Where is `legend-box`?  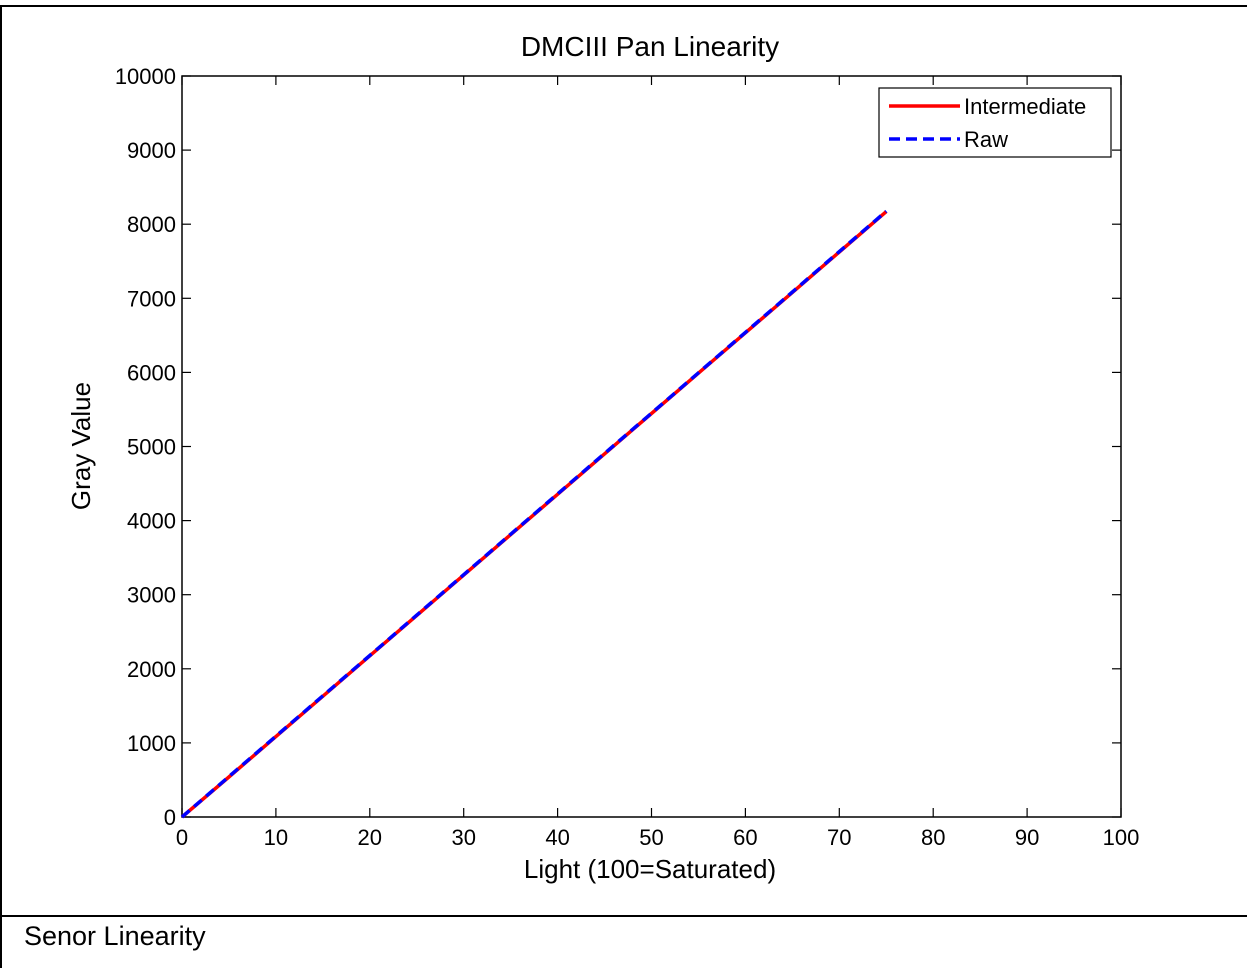
legend-box is located at coordinates (995, 122).